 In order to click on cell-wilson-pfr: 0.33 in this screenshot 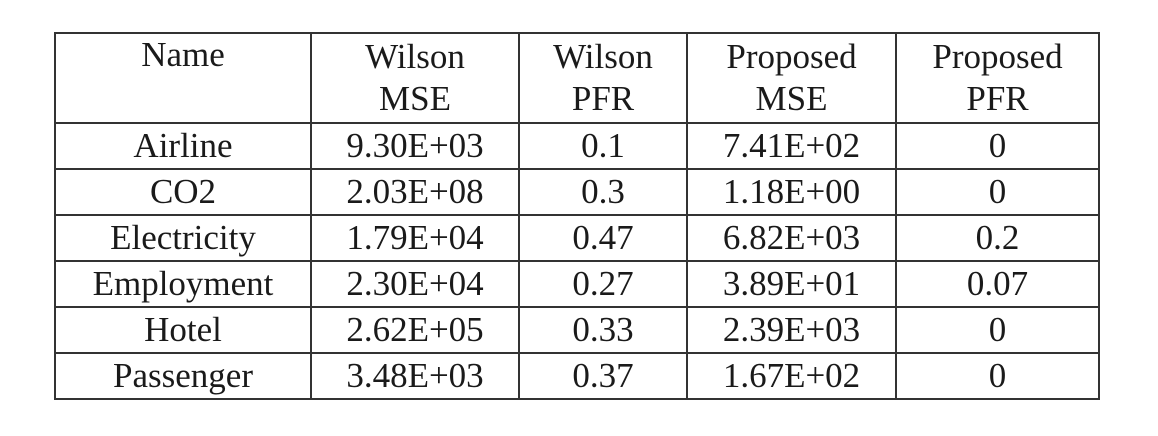, I will do `click(603, 330)`.